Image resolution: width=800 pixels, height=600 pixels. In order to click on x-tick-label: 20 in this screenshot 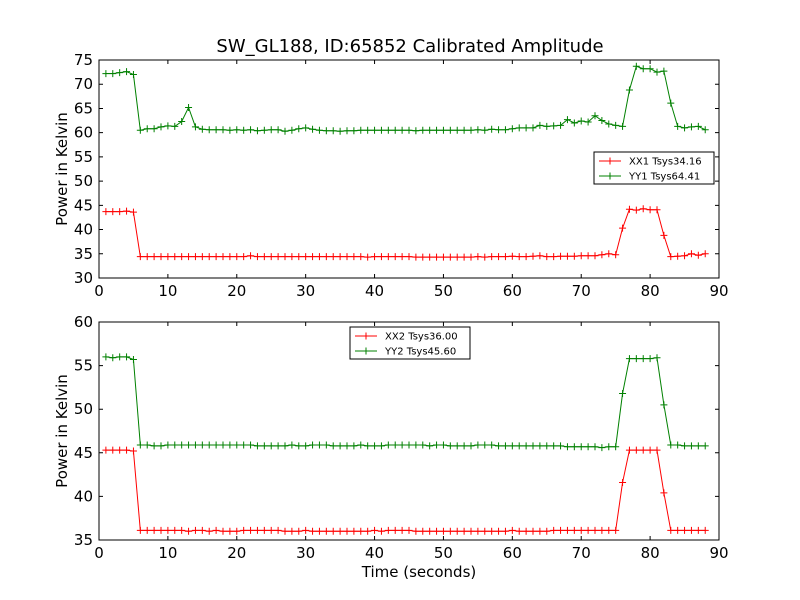, I will do `click(236, 291)`.